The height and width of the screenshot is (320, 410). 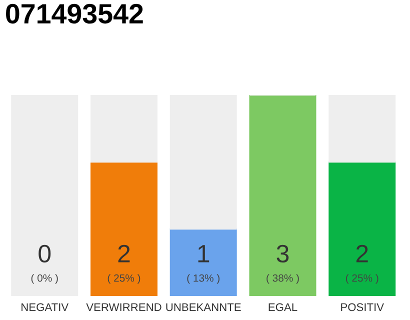 I want to click on x-tick-label: EGAL, so click(x=283, y=307).